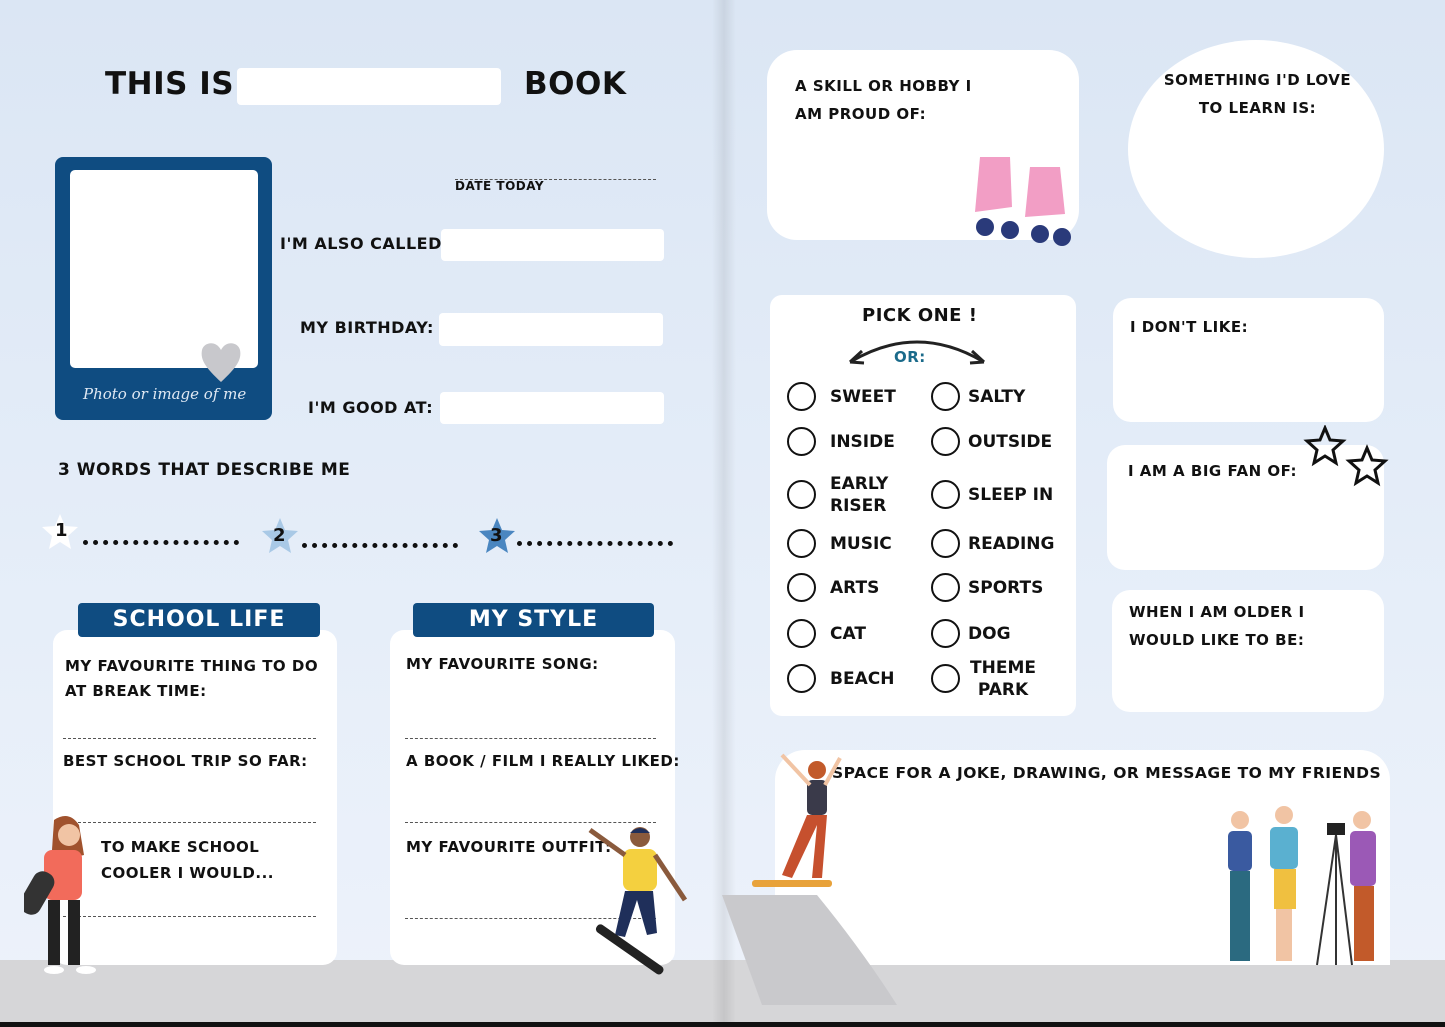 The height and width of the screenshot is (1027, 1445). Describe the element at coordinates (575, 84) in the screenshot. I see `title-suffix: BOOK` at that location.